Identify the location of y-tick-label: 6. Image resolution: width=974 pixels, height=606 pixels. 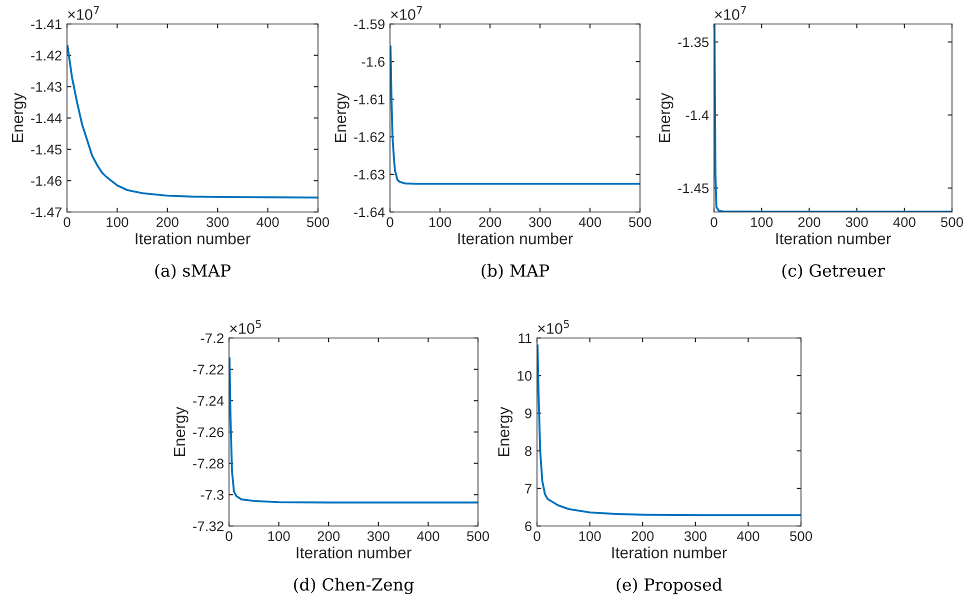
(528, 526).